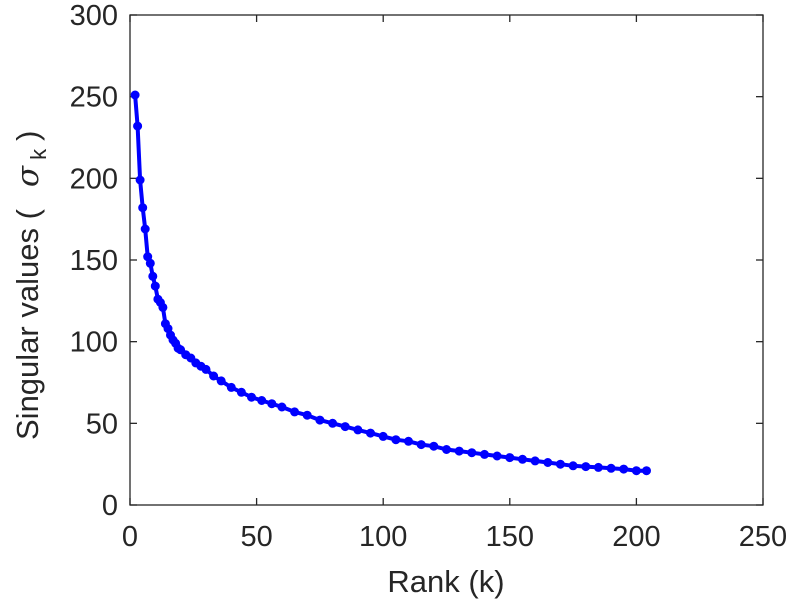  I want to click on y-tick-label: 0, so click(110, 506).